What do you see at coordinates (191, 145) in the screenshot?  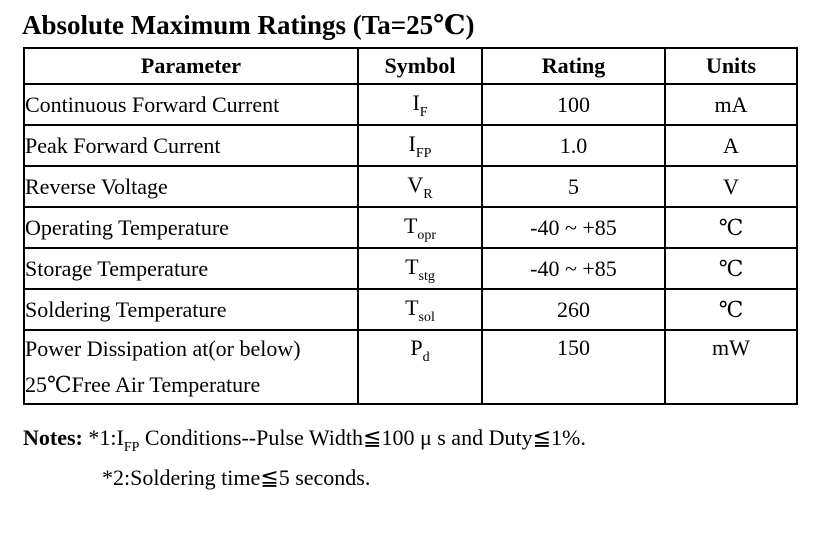 I see `parameter-cell: Peak Forward Current` at bounding box center [191, 145].